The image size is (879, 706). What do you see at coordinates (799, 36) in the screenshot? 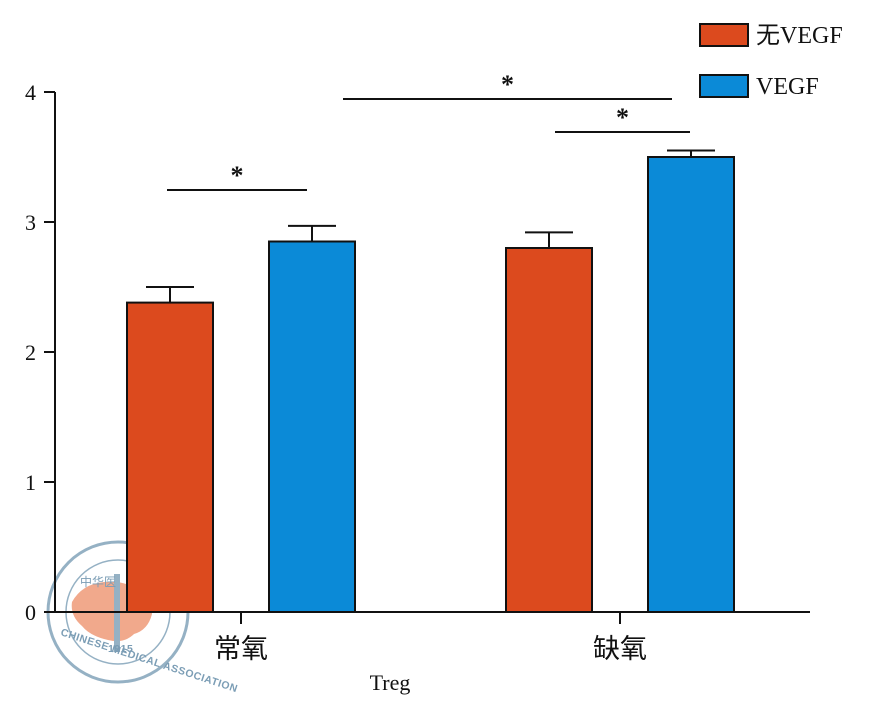
I see `legend-label-no-vegf: 无VEGF` at bounding box center [799, 36].